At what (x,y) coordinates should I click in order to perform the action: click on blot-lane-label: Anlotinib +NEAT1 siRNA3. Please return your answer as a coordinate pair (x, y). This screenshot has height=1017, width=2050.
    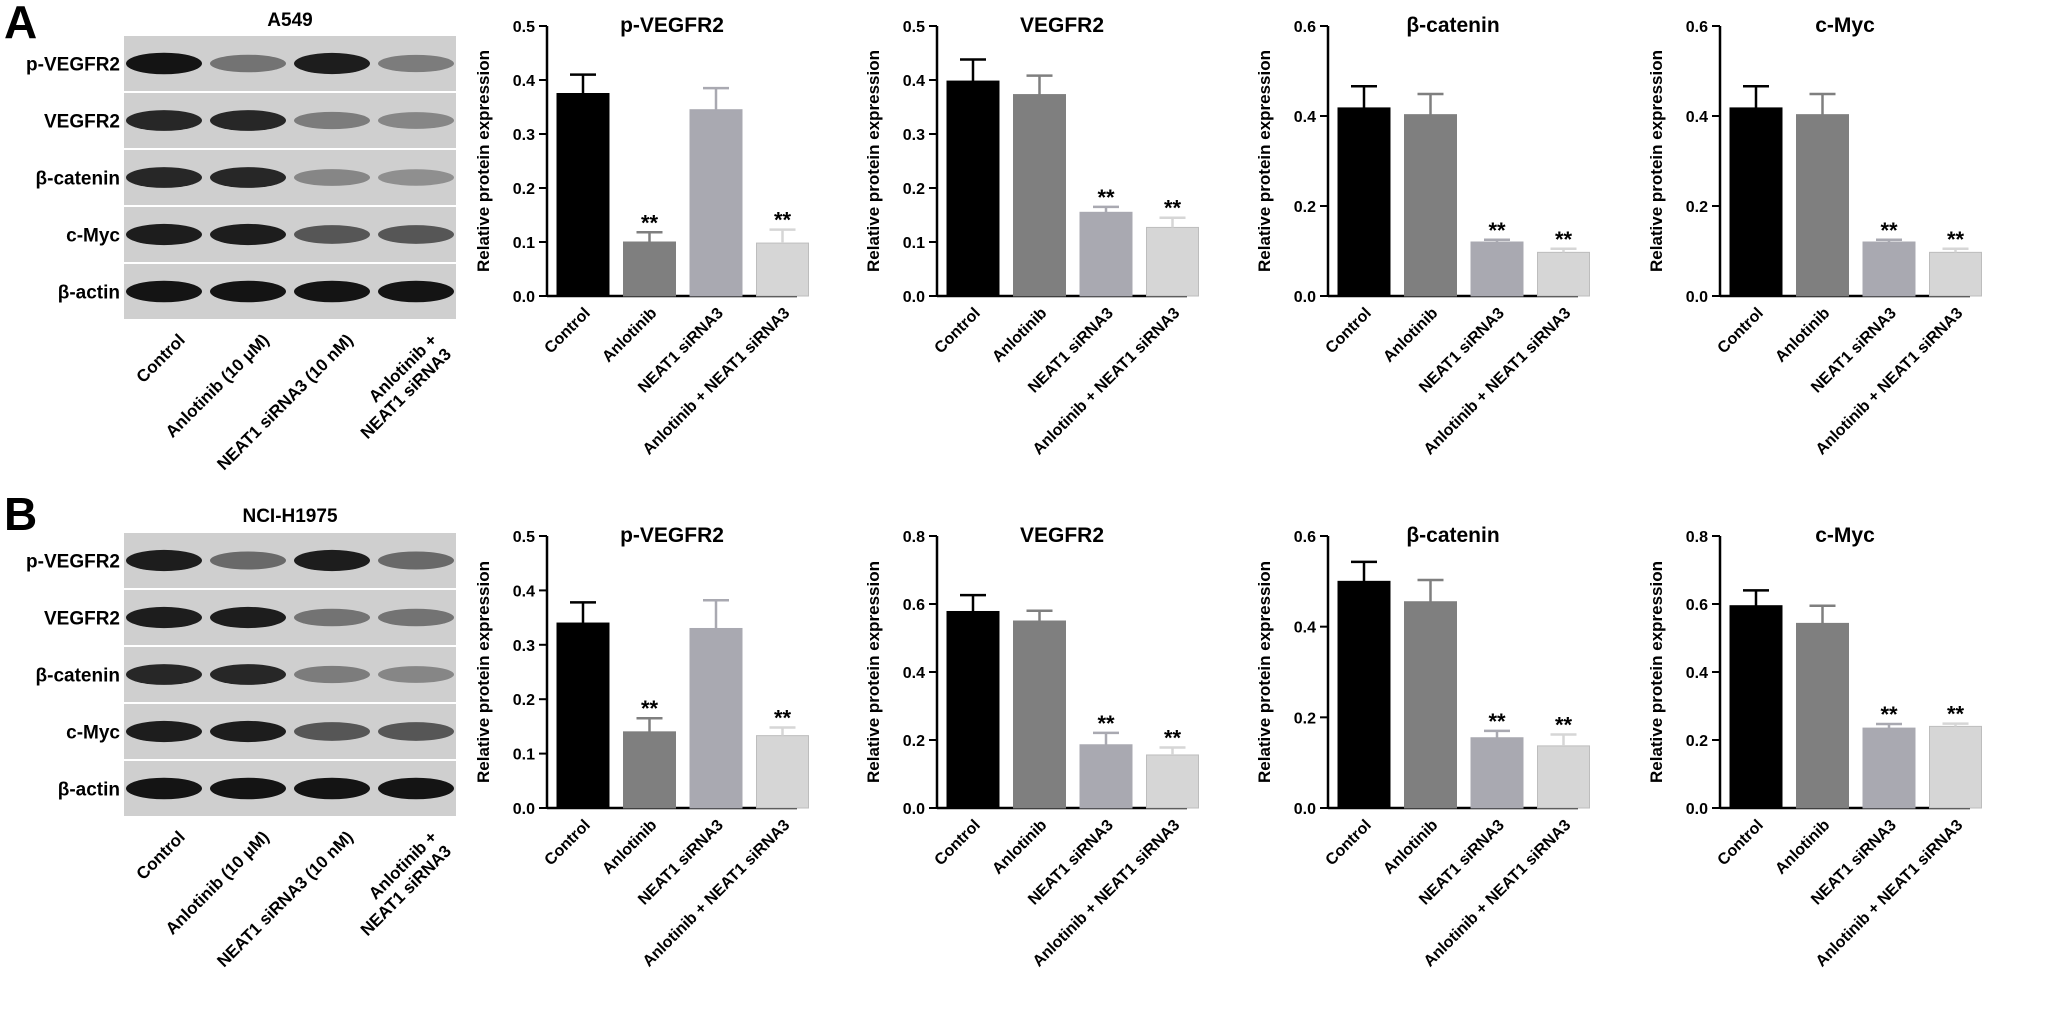
    Looking at the image, I should click on (399, 386).